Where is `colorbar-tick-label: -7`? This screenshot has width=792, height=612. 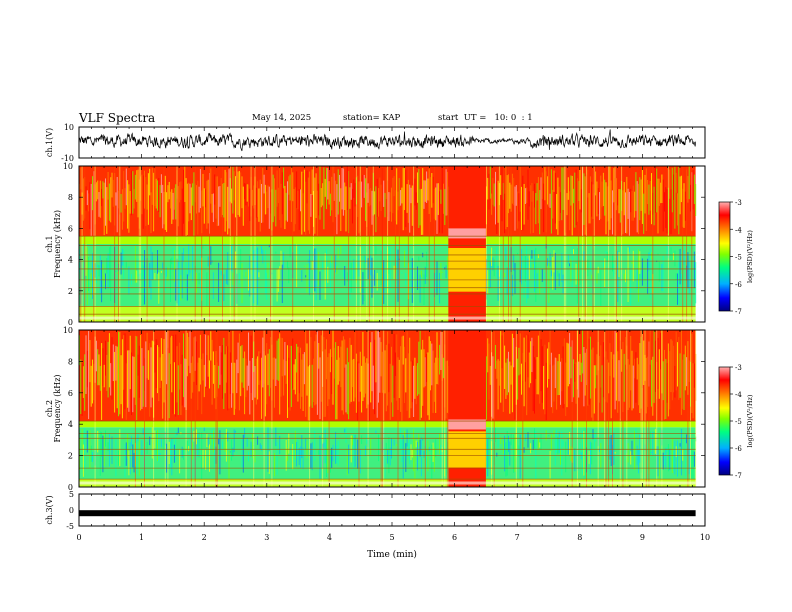
colorbar-tick-label: -7 is located at coordinates (738, 312).